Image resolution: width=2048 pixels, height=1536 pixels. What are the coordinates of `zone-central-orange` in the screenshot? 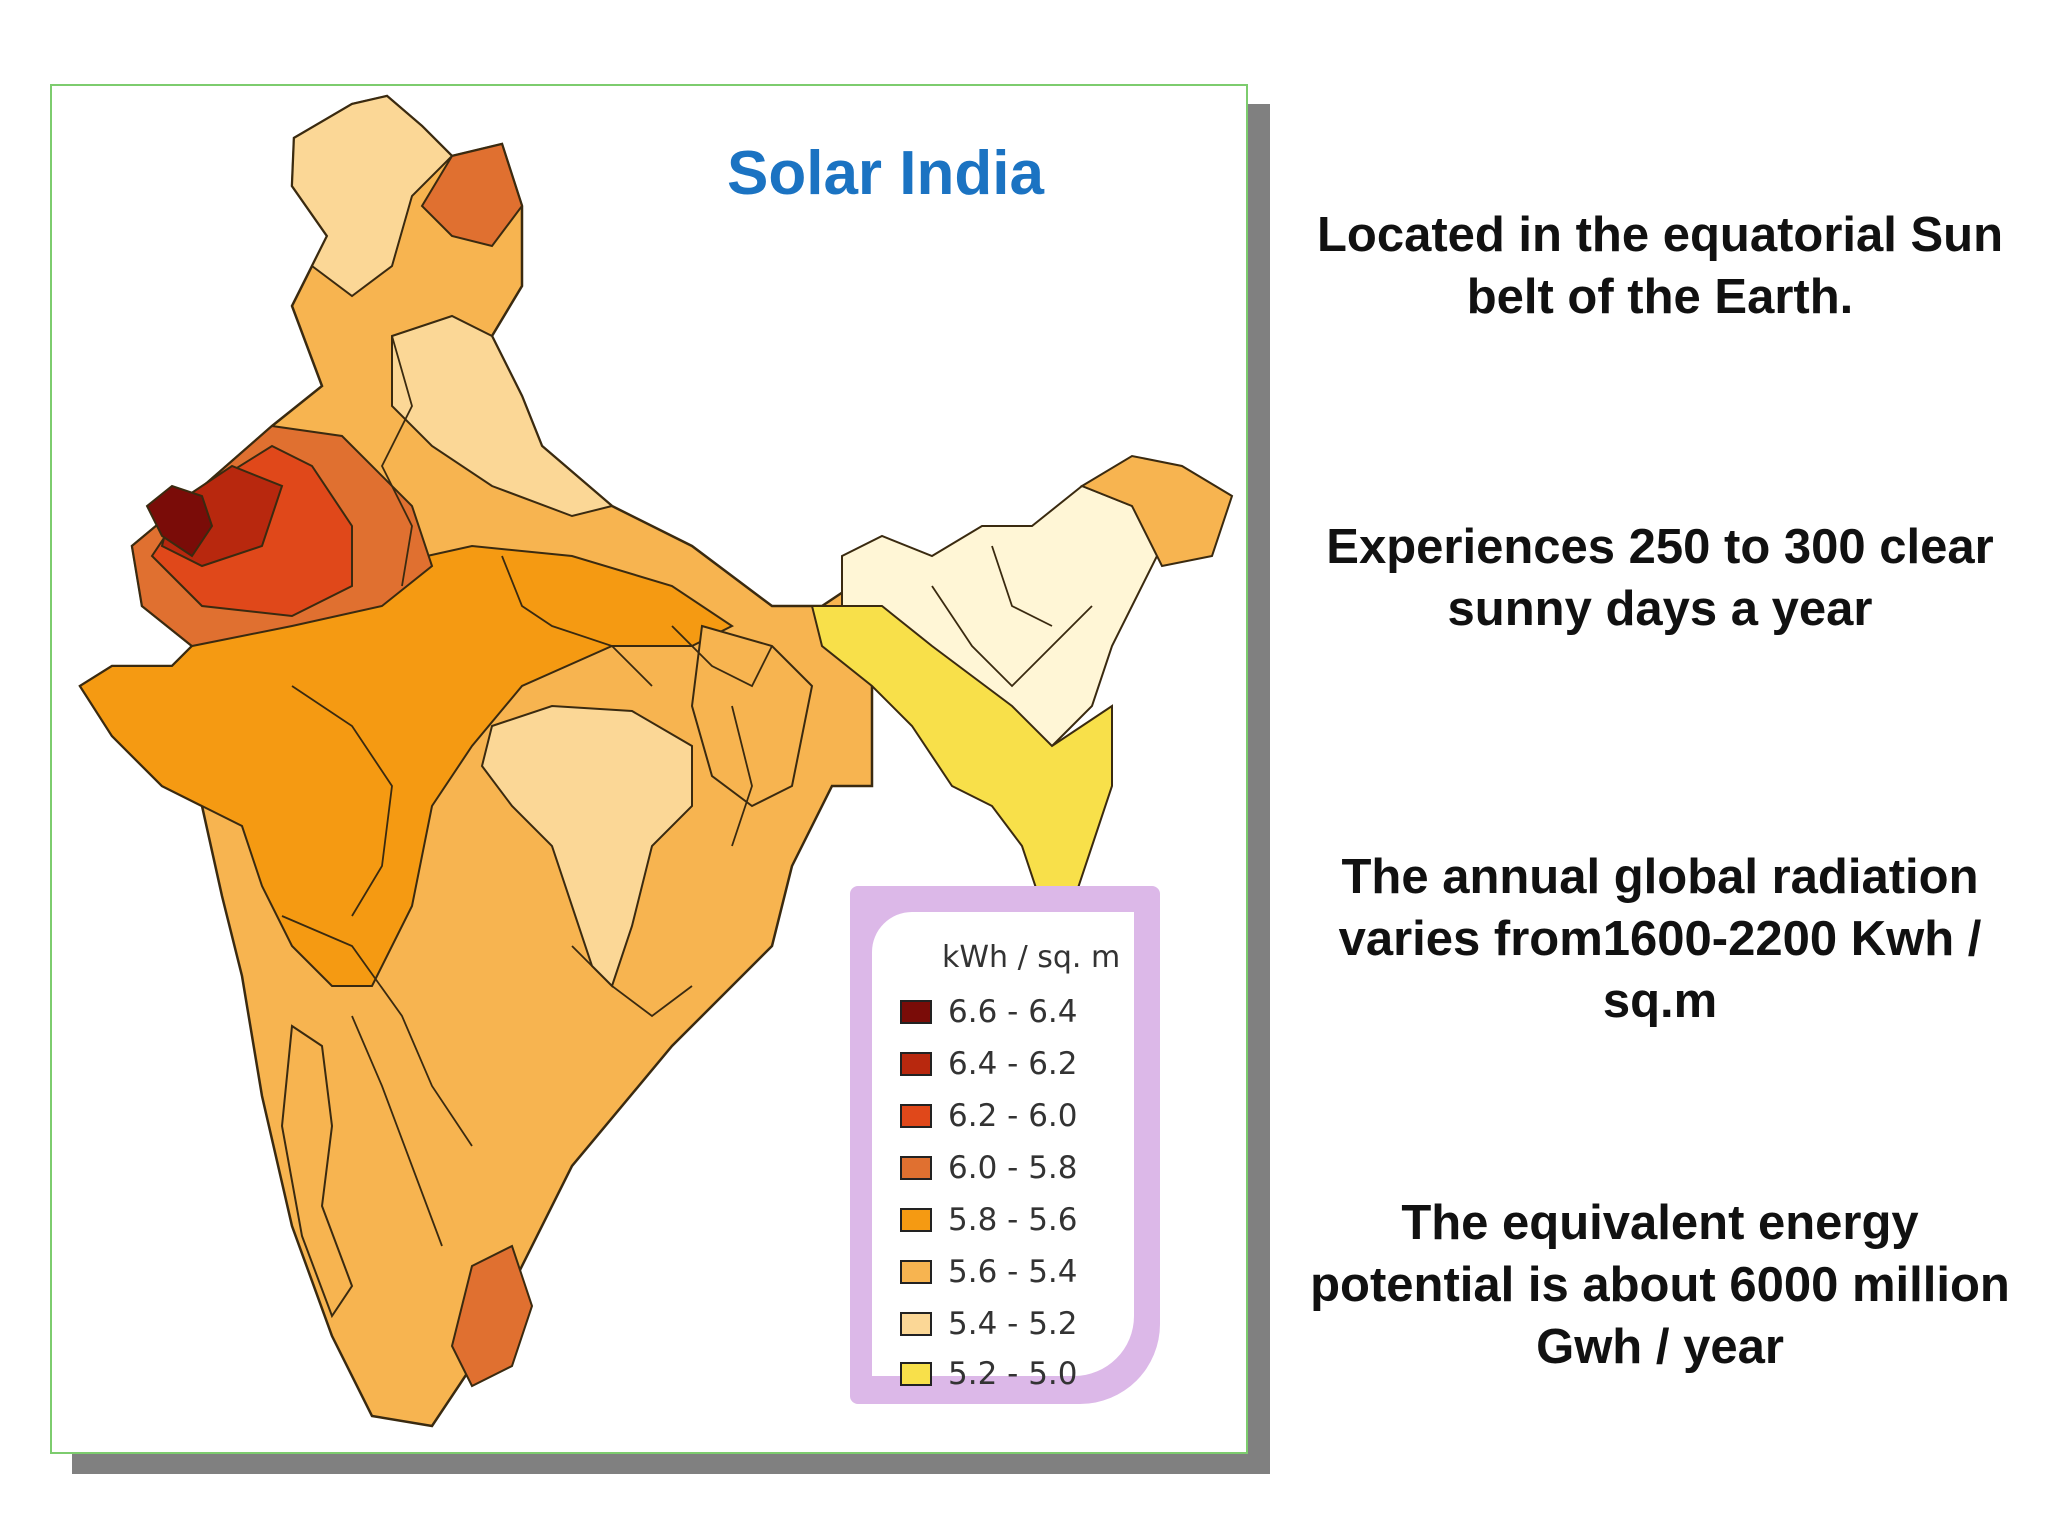 It's located at (406, 765).